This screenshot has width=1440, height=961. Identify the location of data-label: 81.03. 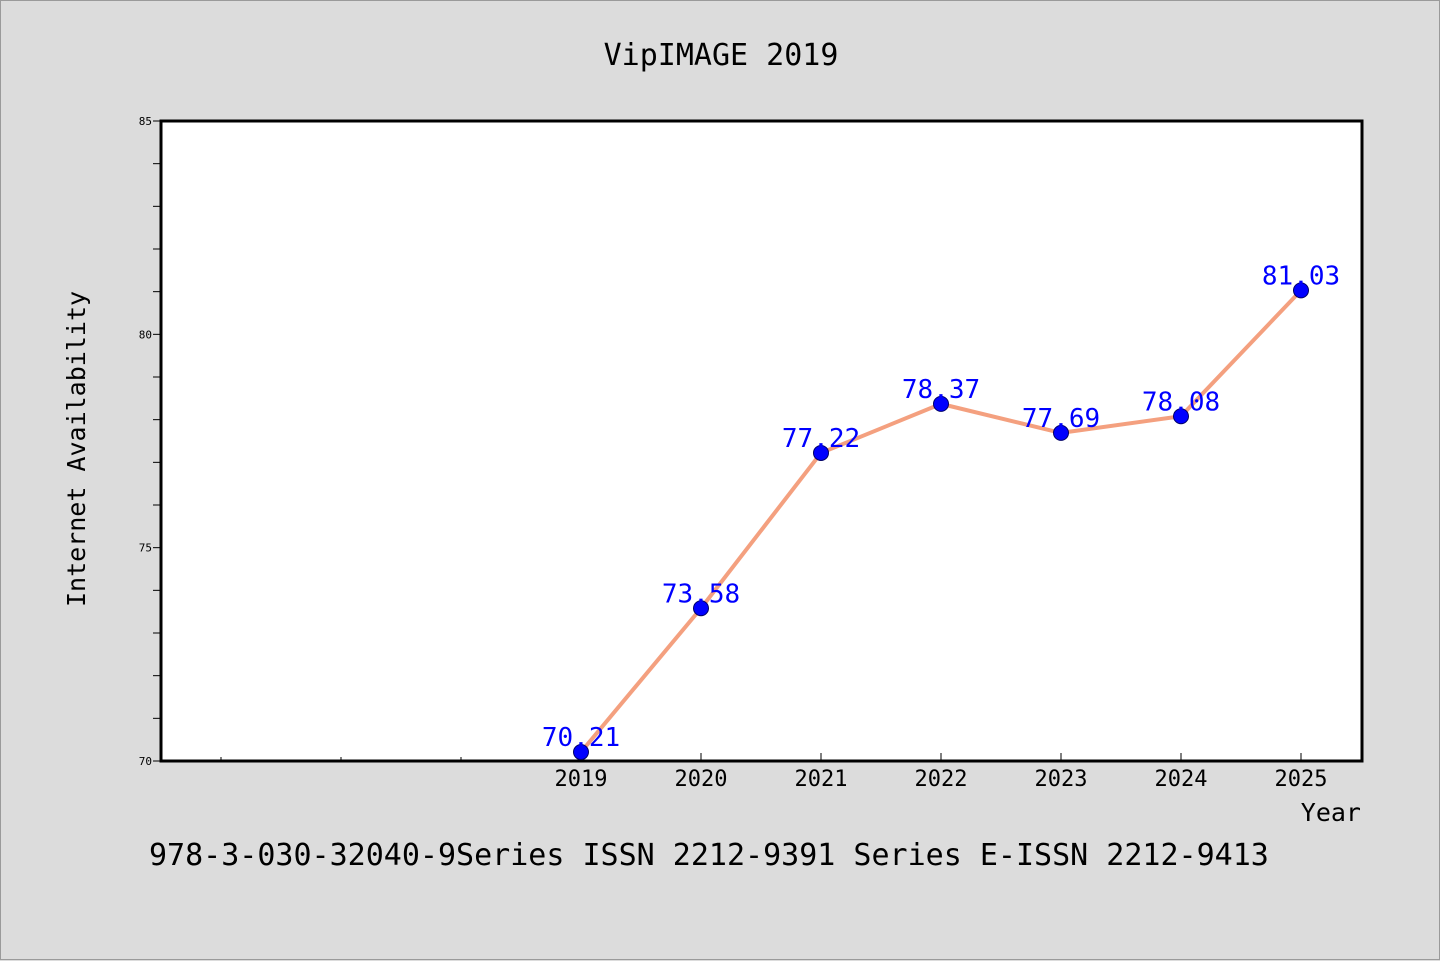
(1301, 276).